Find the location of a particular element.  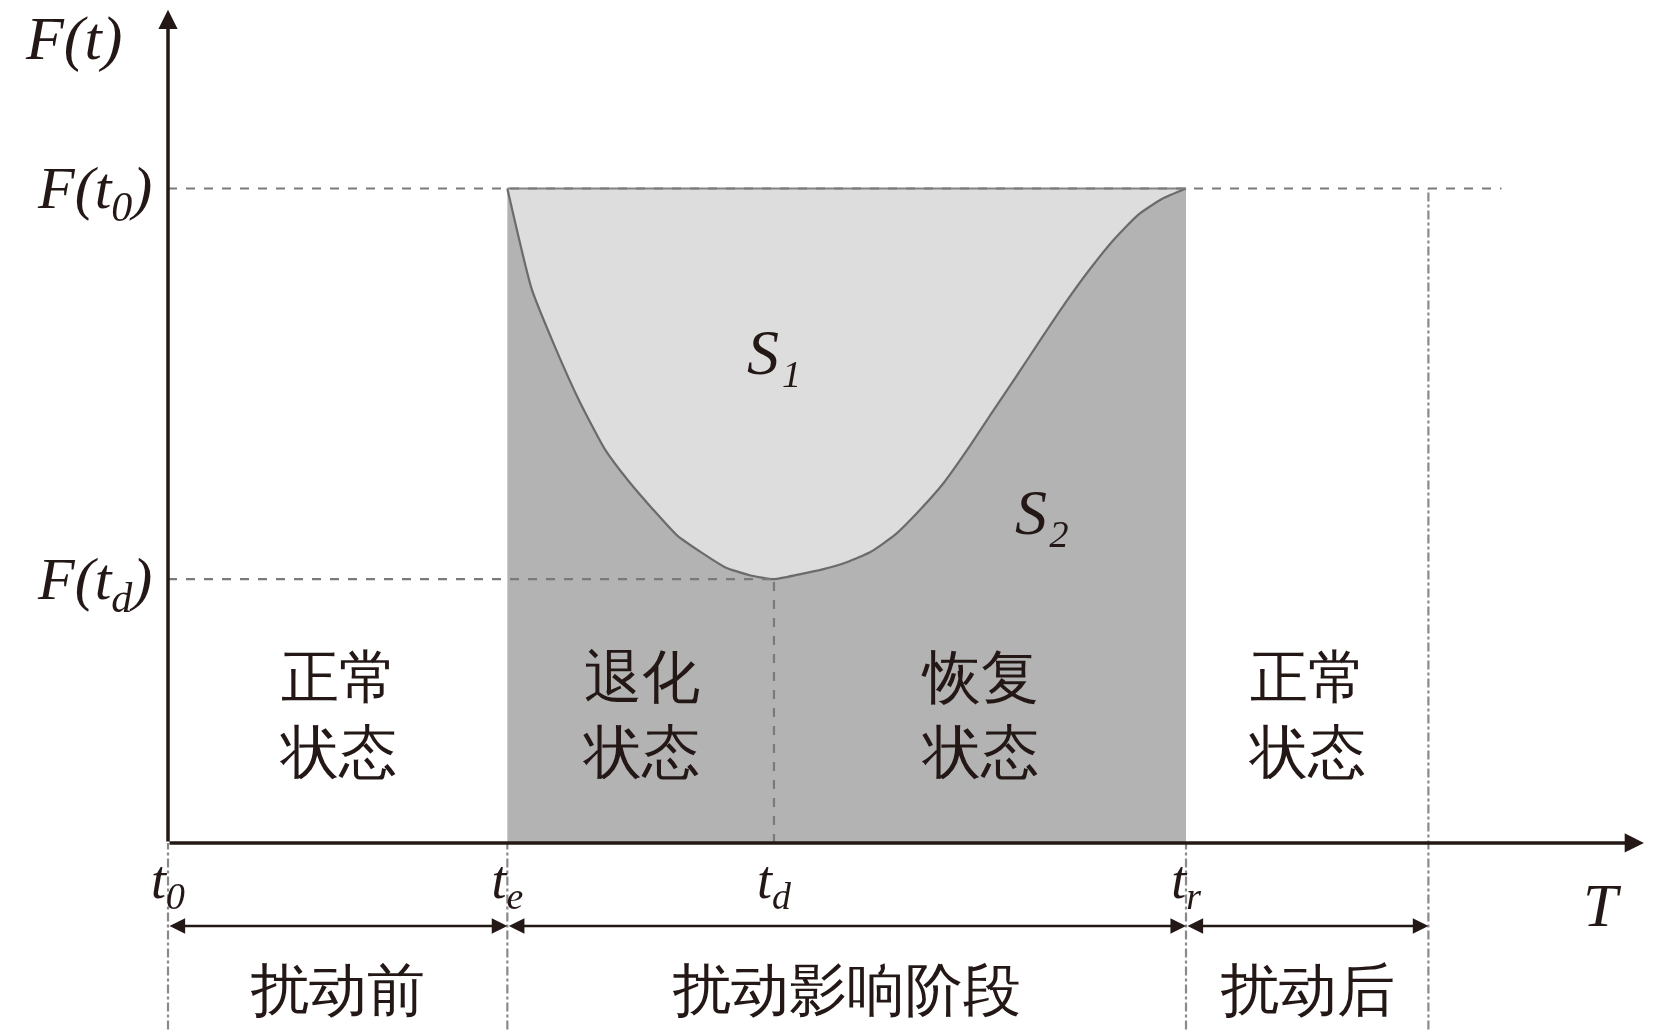

annotation: 退化状态 is located at coordinates (641, 715).